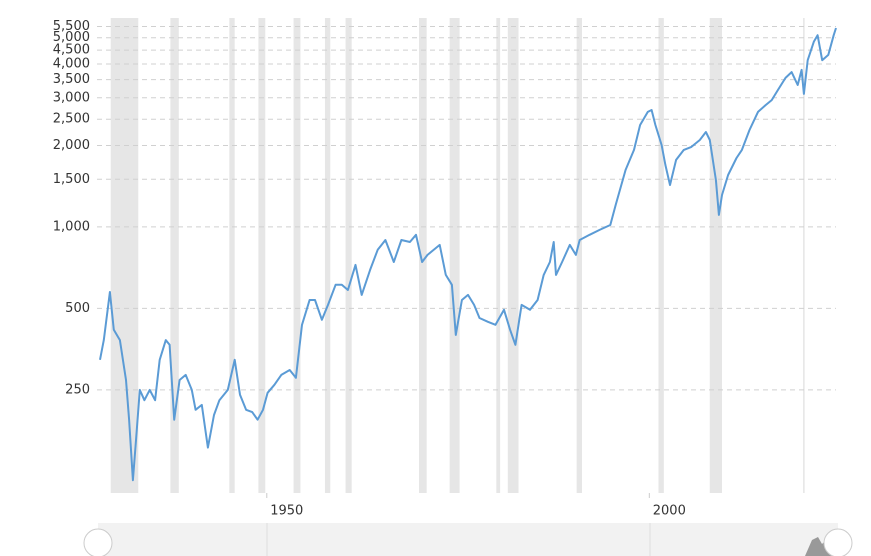 Image resolution: width=871 pixels, height=556 pixels. What do you see at coordinates (77, 308) in the screenshot?
I see `y-tick-label: 500` at bounding box center [77, 308].